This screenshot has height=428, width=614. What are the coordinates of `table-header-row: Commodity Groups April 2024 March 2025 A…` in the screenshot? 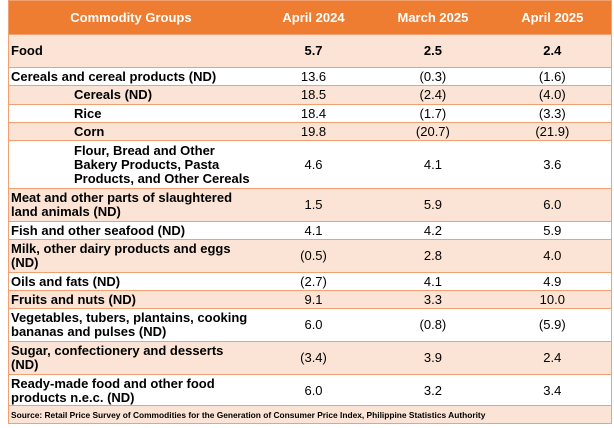 It's located at (310, 17).